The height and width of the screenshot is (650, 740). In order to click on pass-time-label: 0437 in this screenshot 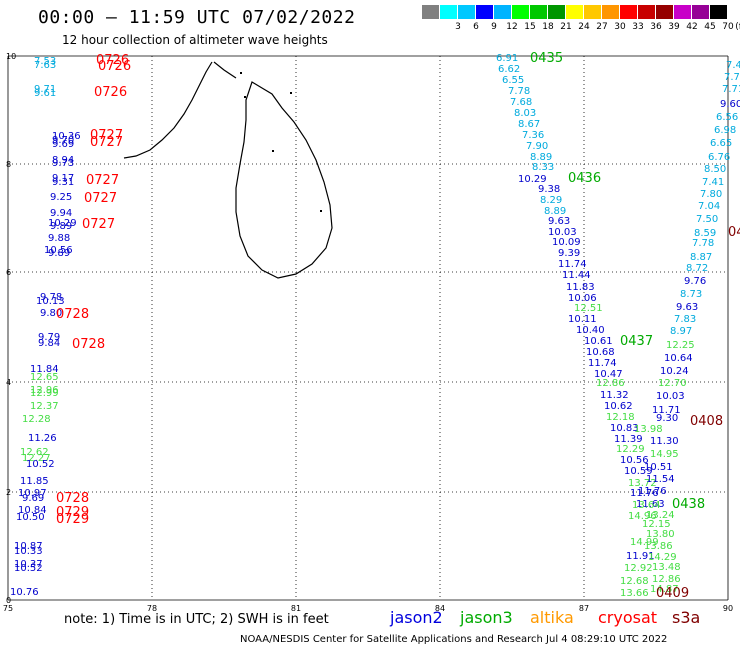, I will do `click(636, 341)`.